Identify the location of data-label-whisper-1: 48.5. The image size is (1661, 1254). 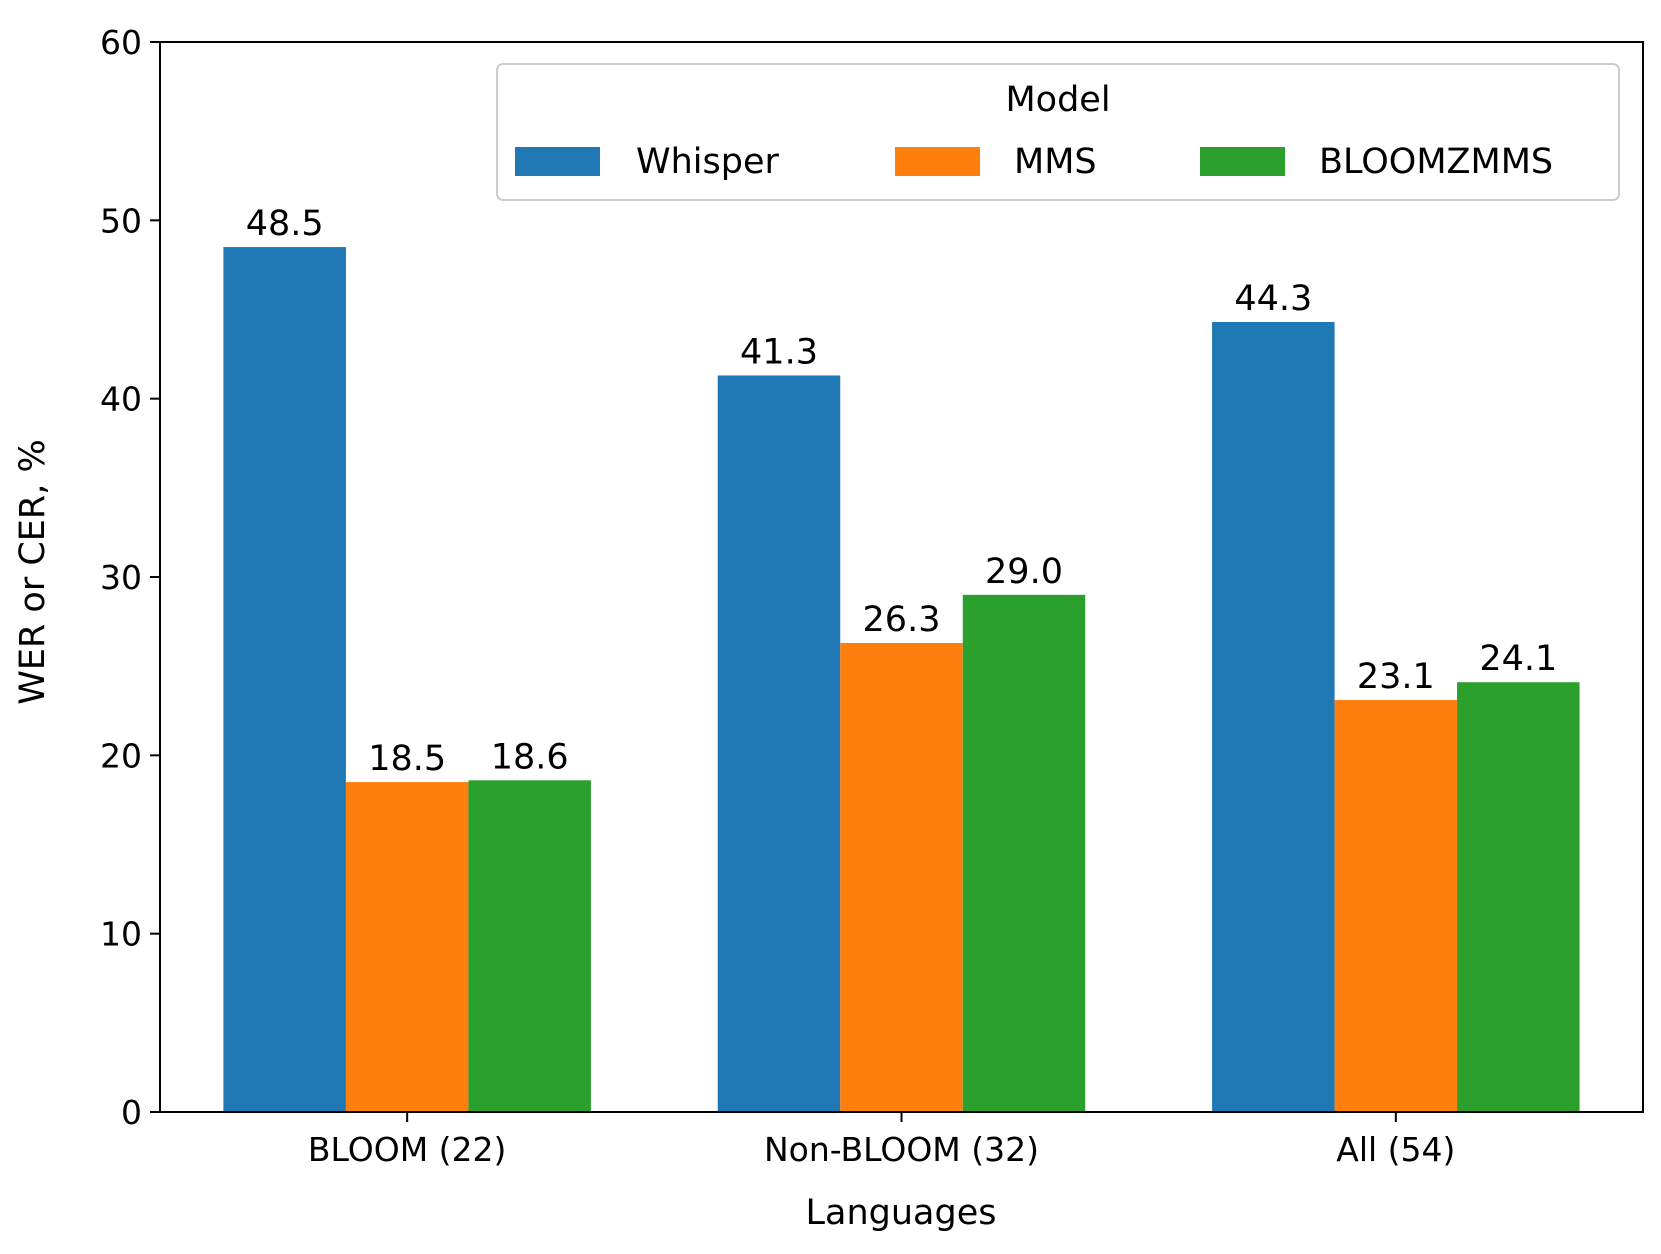
(285, 224).